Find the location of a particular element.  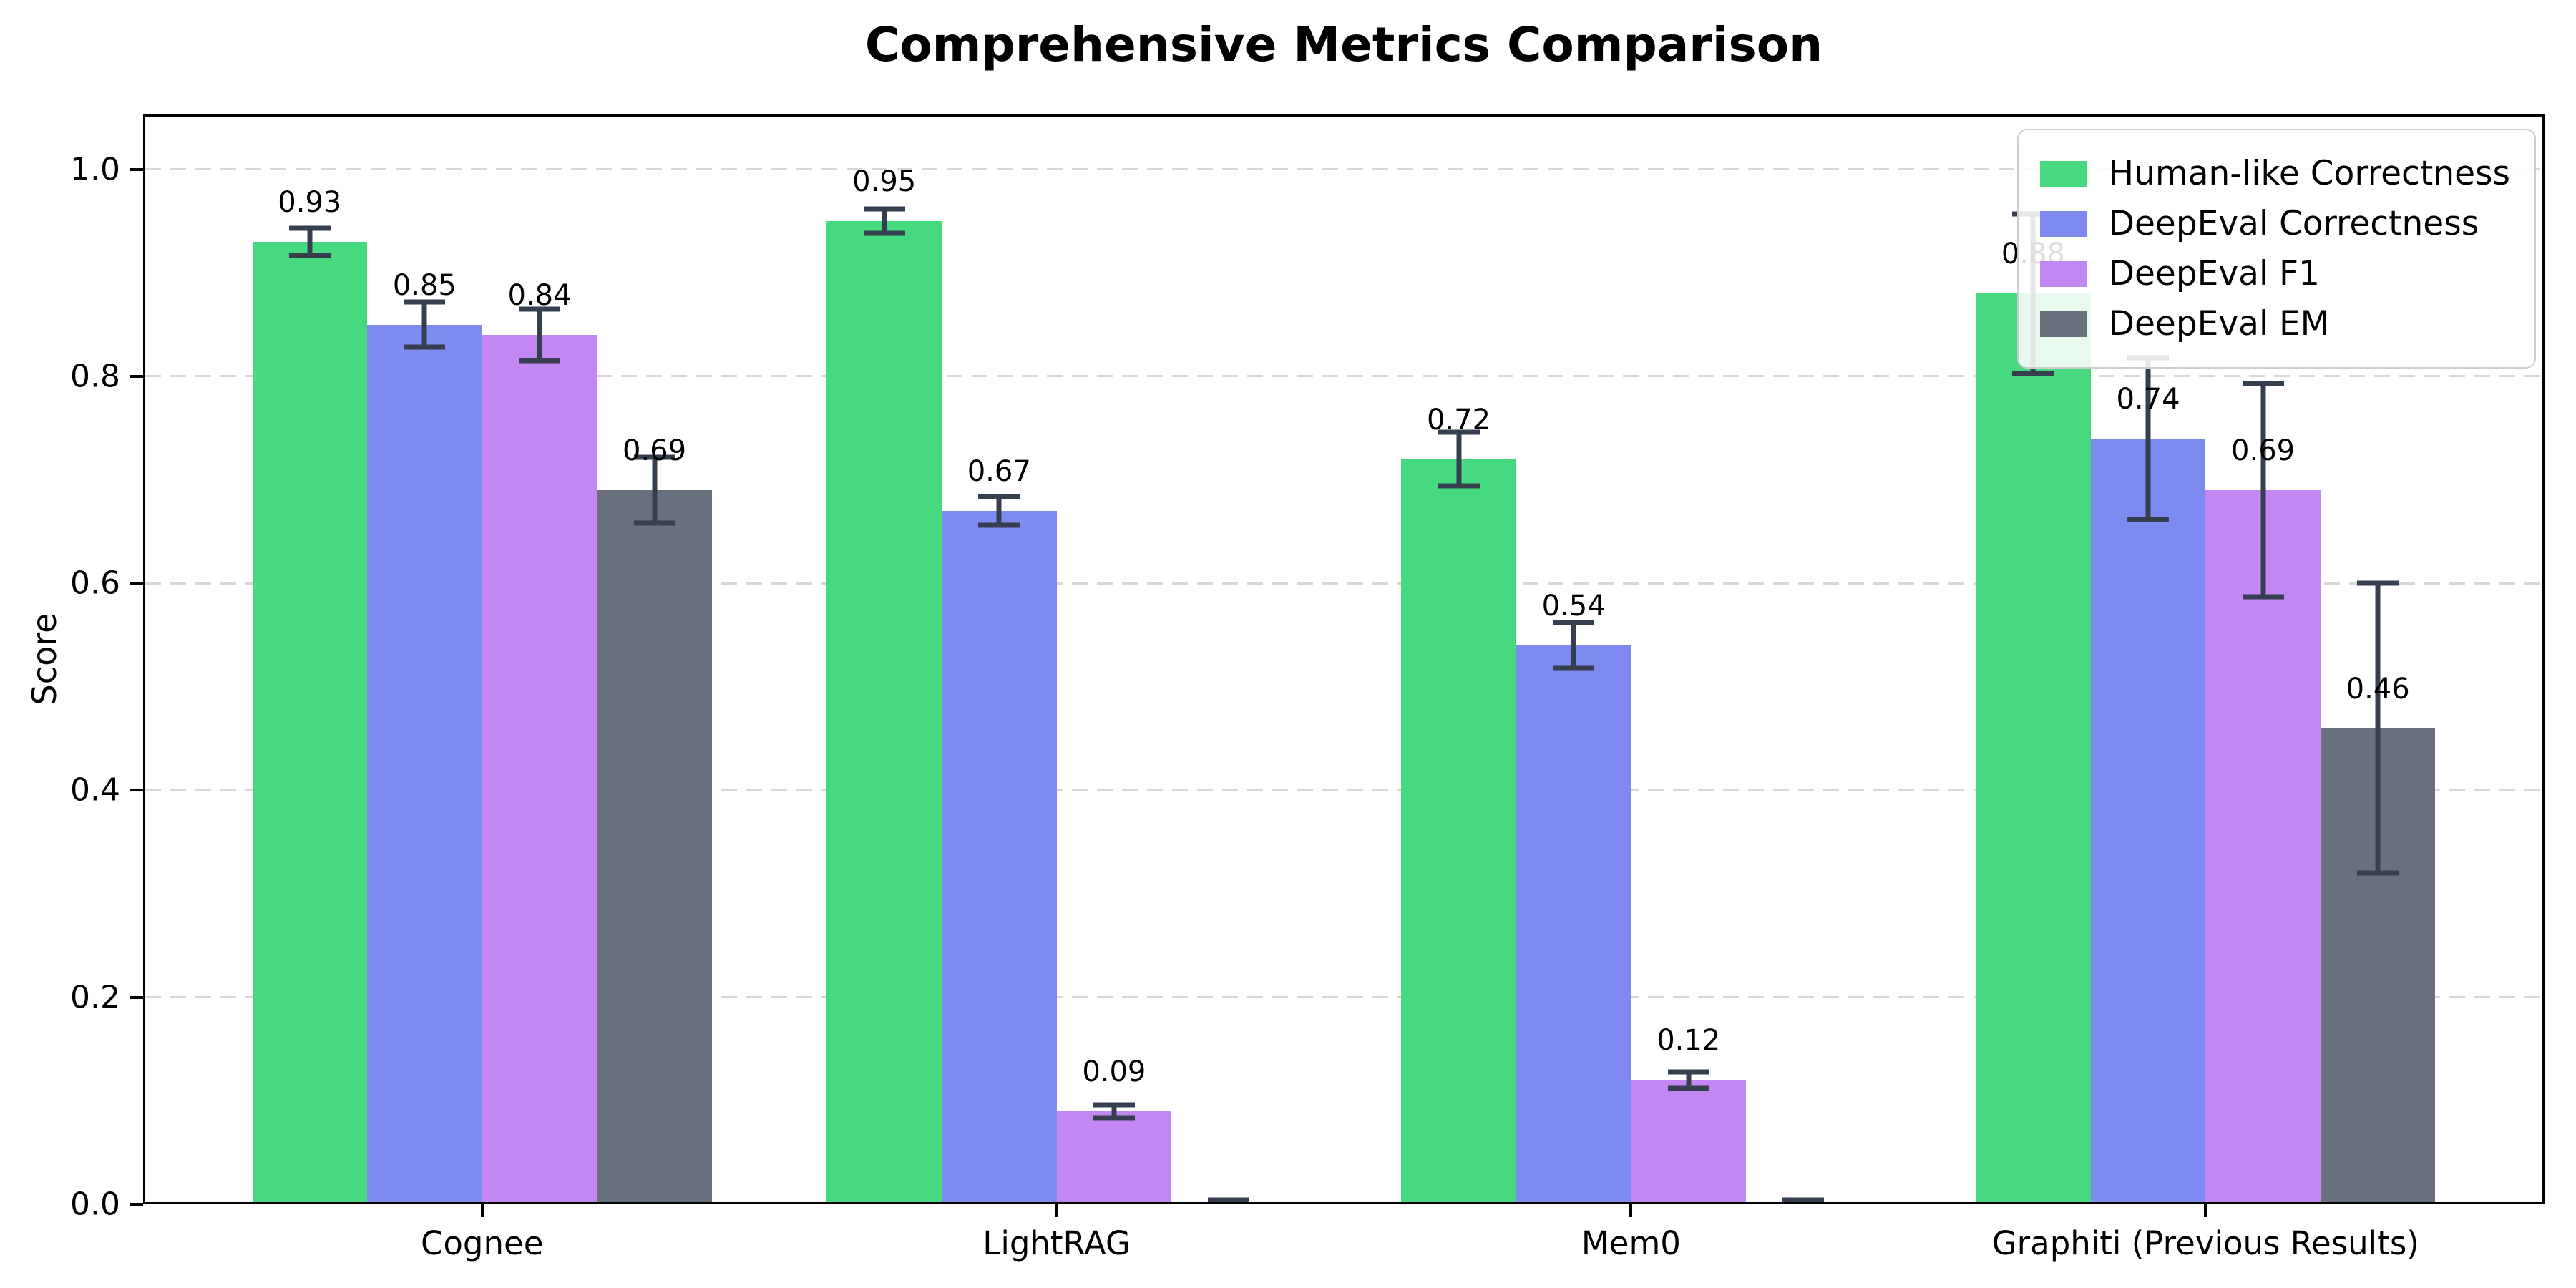

bar-value-label-deepeval-correctness-0: 0.85 is located at coordinates (425, 285).